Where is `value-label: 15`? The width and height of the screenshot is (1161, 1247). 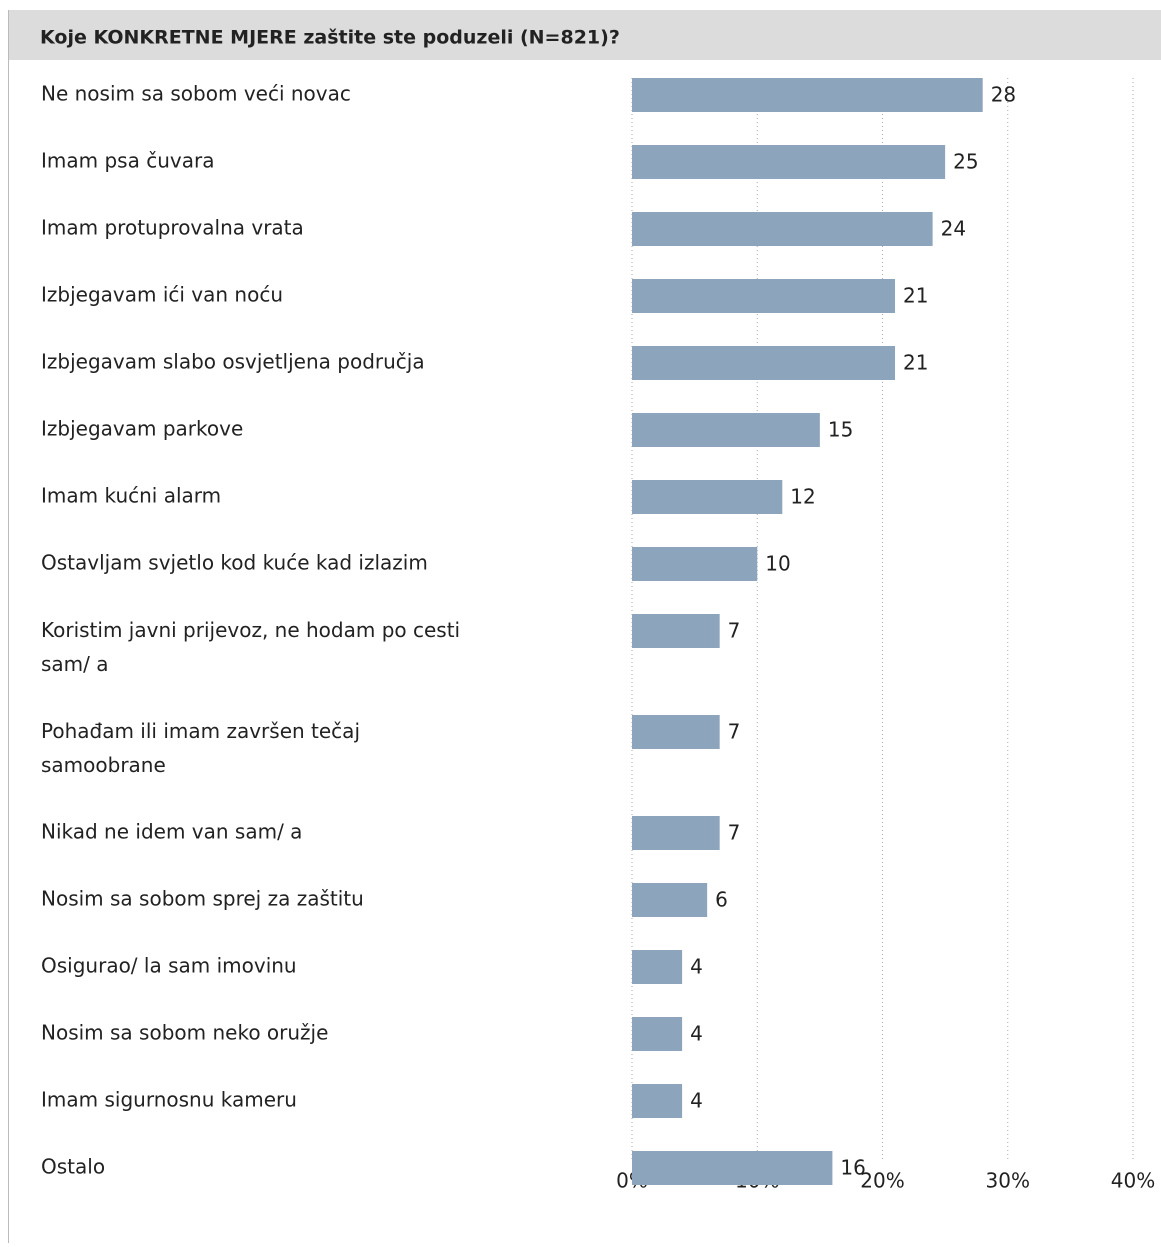
value-label: 15 is located at coordinates (840, 430).